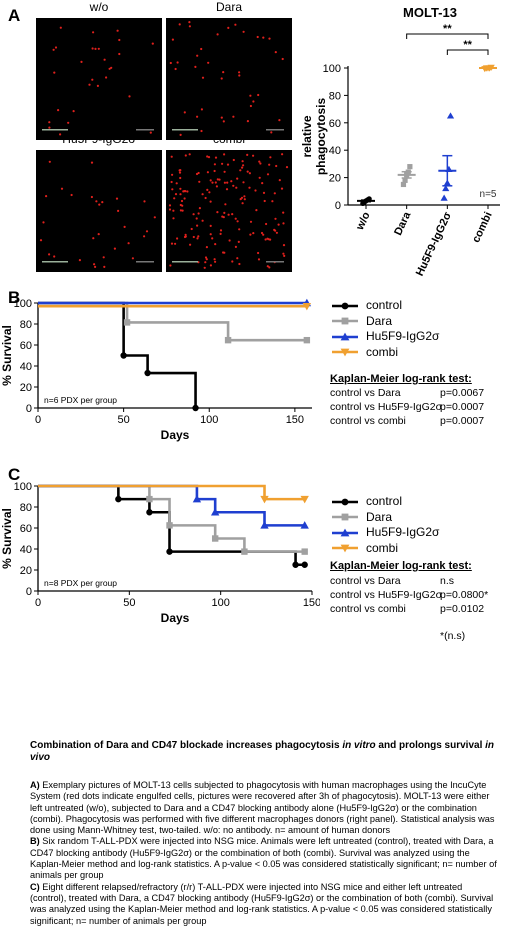  Describe the element at coordinates (228, 139) in the screenshot. I see `micrograph-combi-label: combi` at that location.